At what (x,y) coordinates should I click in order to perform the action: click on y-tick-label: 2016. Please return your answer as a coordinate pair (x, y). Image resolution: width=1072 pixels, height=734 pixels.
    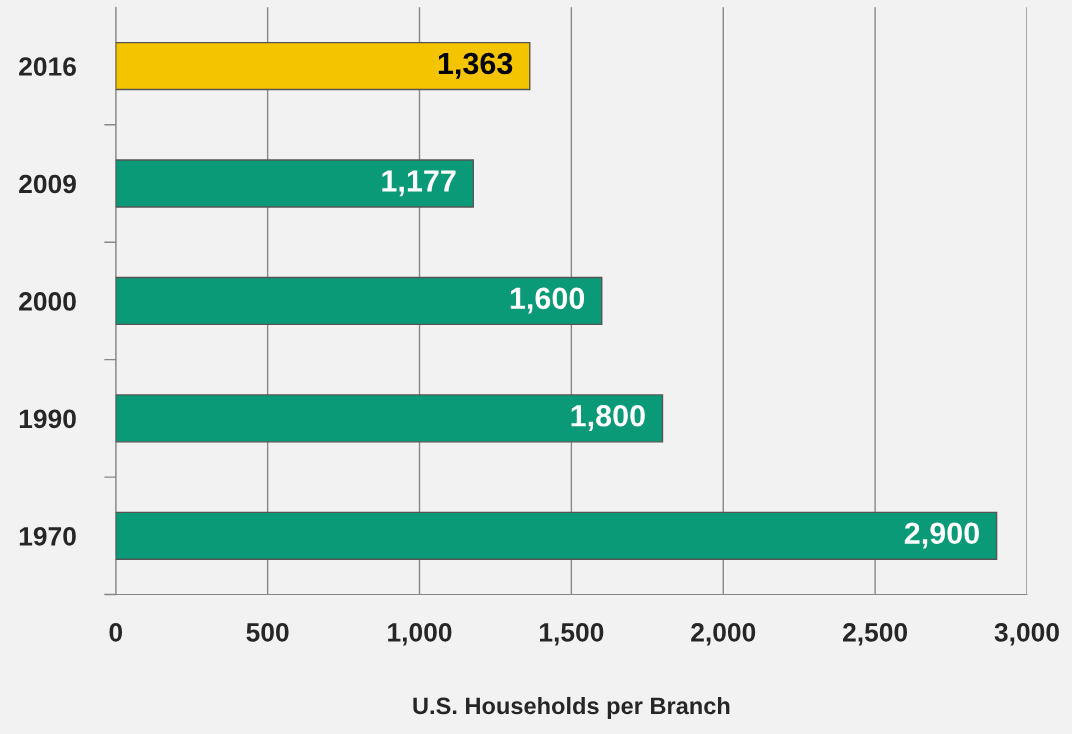
    Looking at the image, I should click on (47, 66).